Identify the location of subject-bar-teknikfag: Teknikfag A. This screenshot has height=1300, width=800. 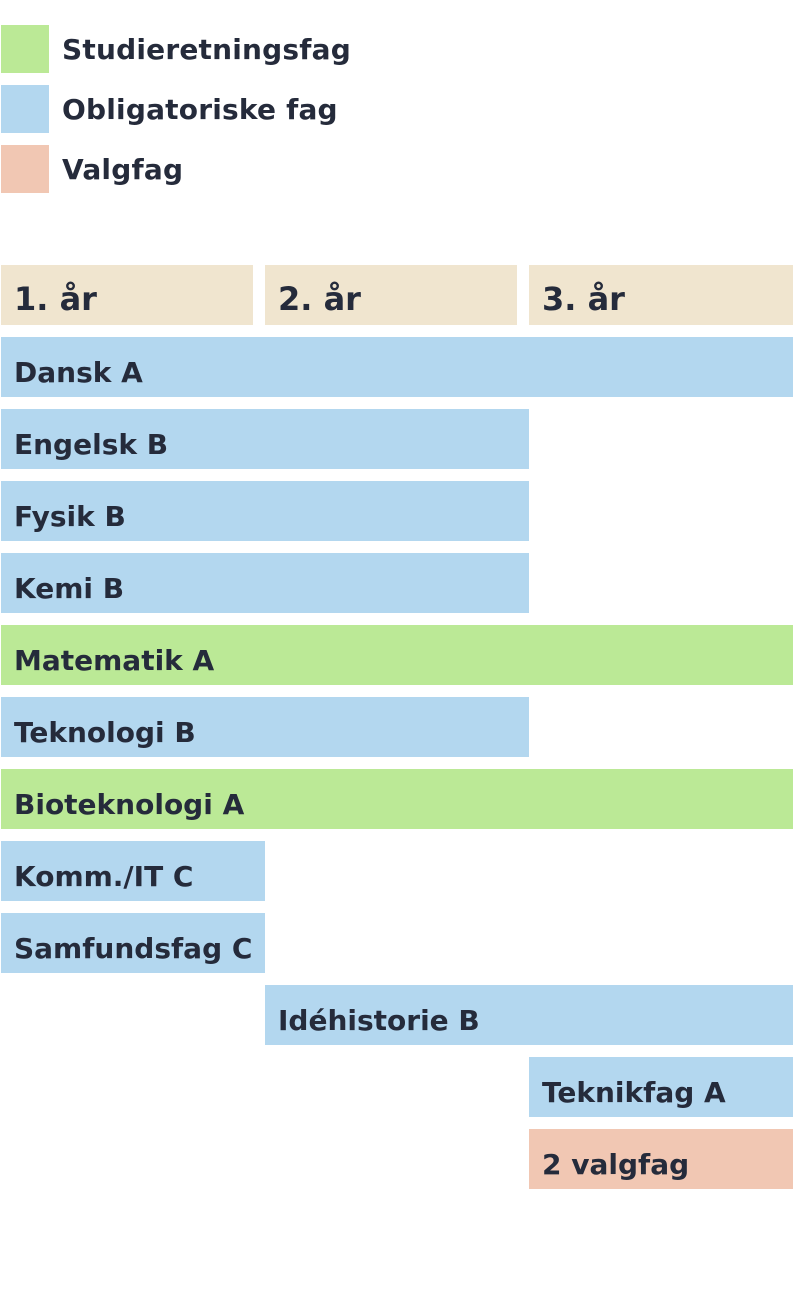
(661, 1087).